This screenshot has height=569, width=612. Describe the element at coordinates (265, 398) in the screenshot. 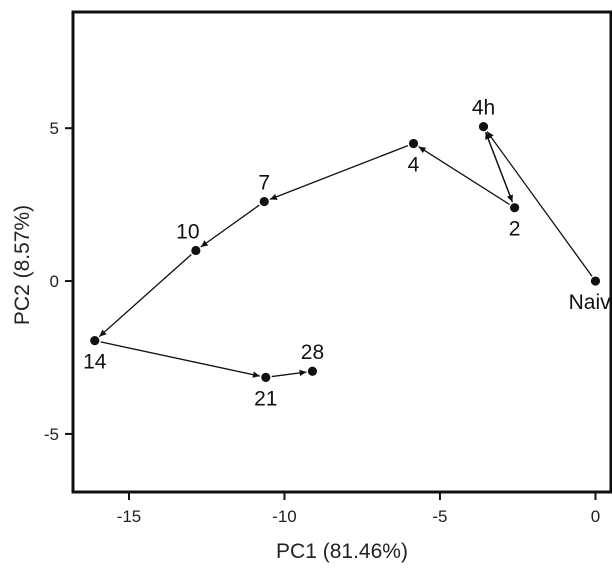

I see `point-label: 21` at that location.